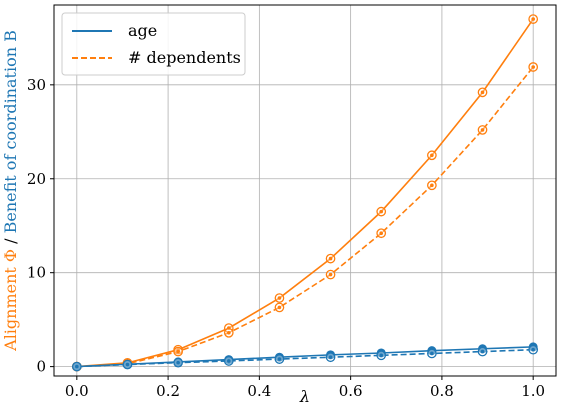 This screenshot has height=406, width=566. Describe the element at coordinates (10, 300) in the screenshot. I see `y-axis-label-alignment: Alignment Φ` at that location.